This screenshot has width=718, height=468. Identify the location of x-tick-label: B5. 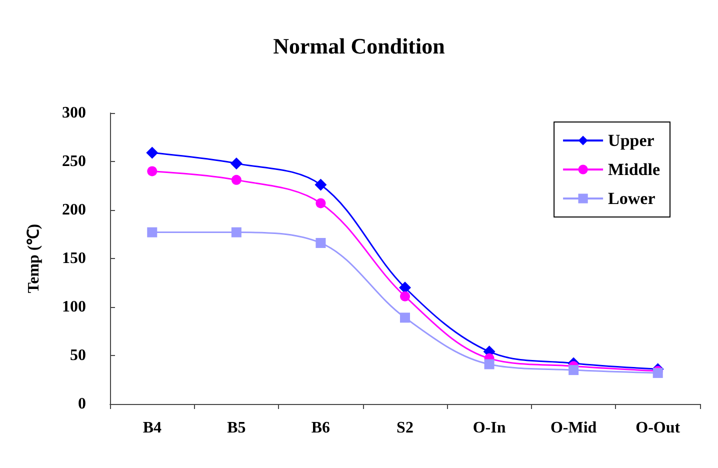
(236, 428).